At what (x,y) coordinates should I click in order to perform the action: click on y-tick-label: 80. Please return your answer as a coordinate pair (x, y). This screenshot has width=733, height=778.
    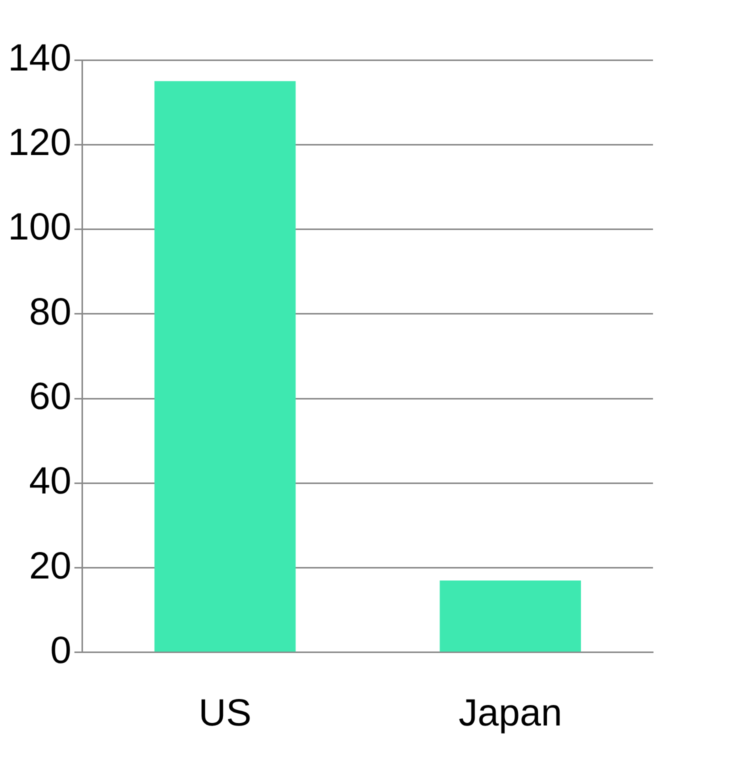
    Looking at the image, I should click on (50, 312).